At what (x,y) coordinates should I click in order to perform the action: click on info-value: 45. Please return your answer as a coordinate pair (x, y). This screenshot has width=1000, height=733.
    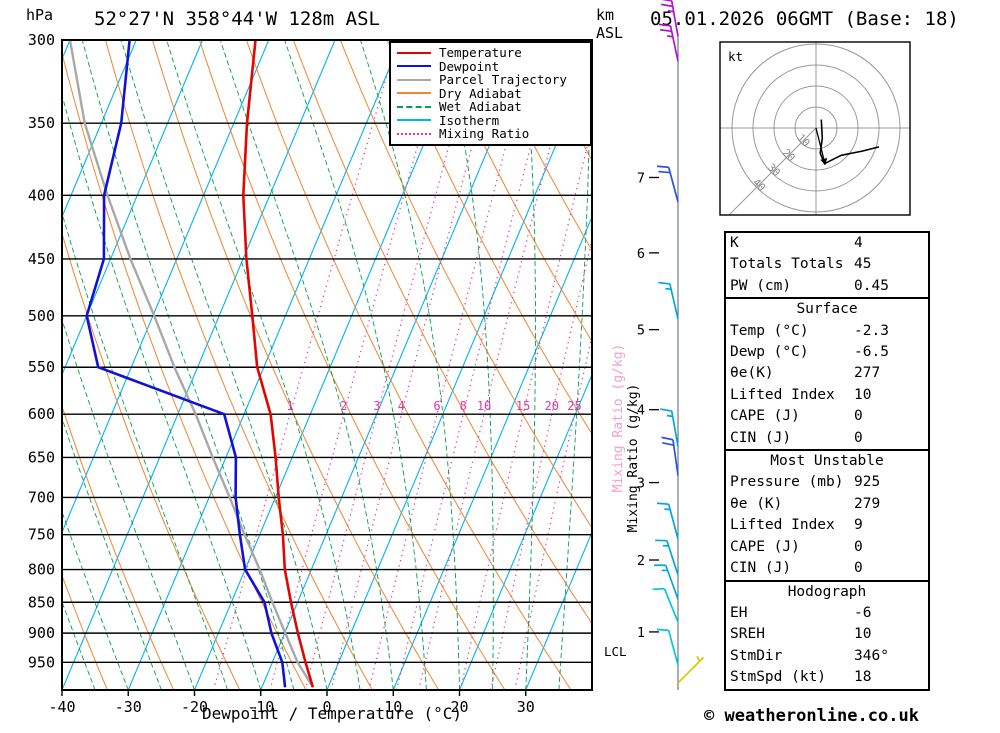
    Looking at the image, I should click on (863, 264).